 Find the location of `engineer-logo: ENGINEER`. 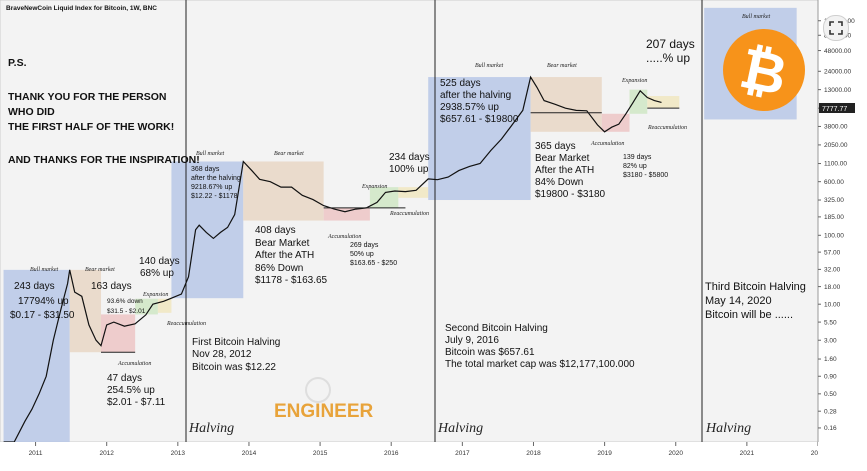

engineer-logo: ENGINEER is located at coordinates (324, 399).